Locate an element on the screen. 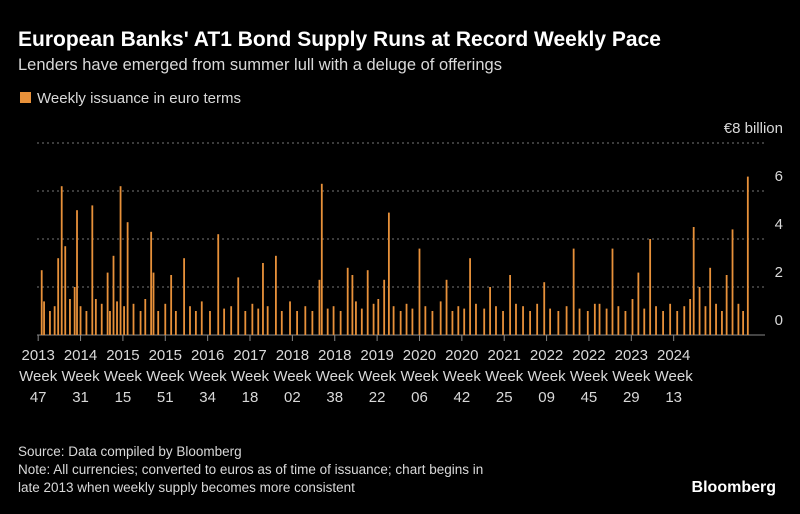 The image size is (800, 514). x-tick-label: 2024 is located at coordinates (673, 355).